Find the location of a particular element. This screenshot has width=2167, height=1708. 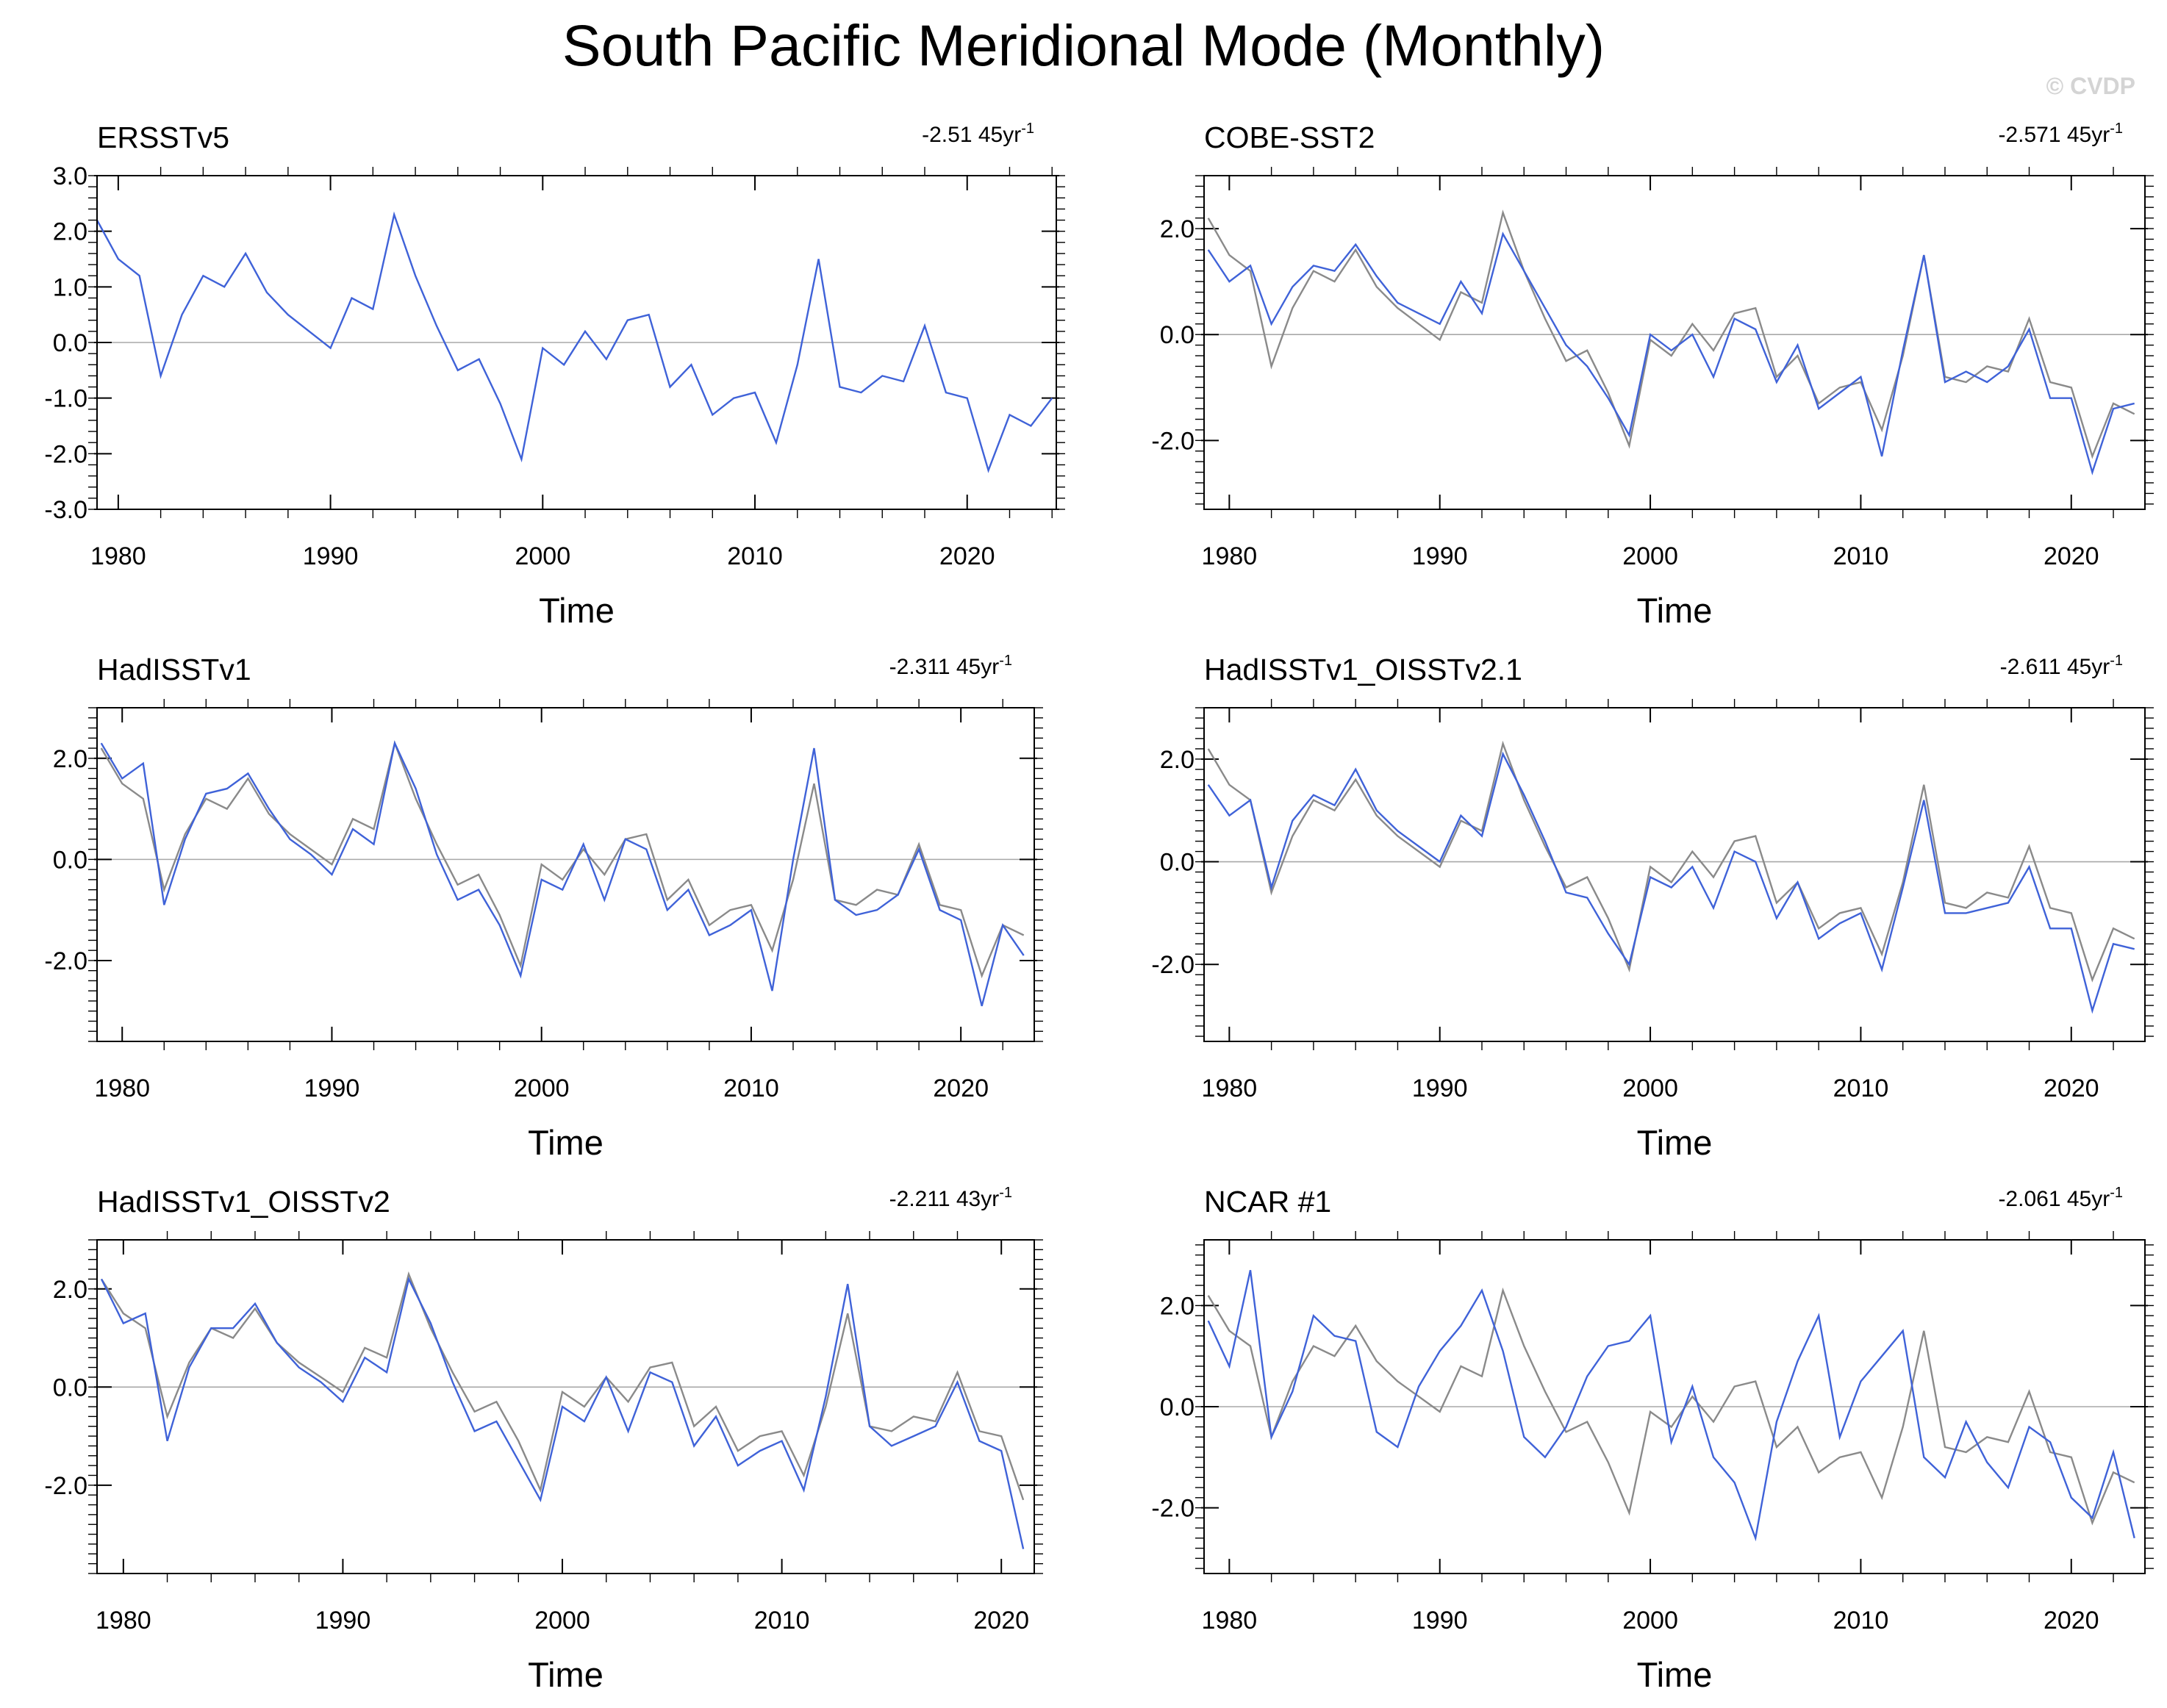

panel-title: HadISSTv1 is located at coordinates (174, 669).